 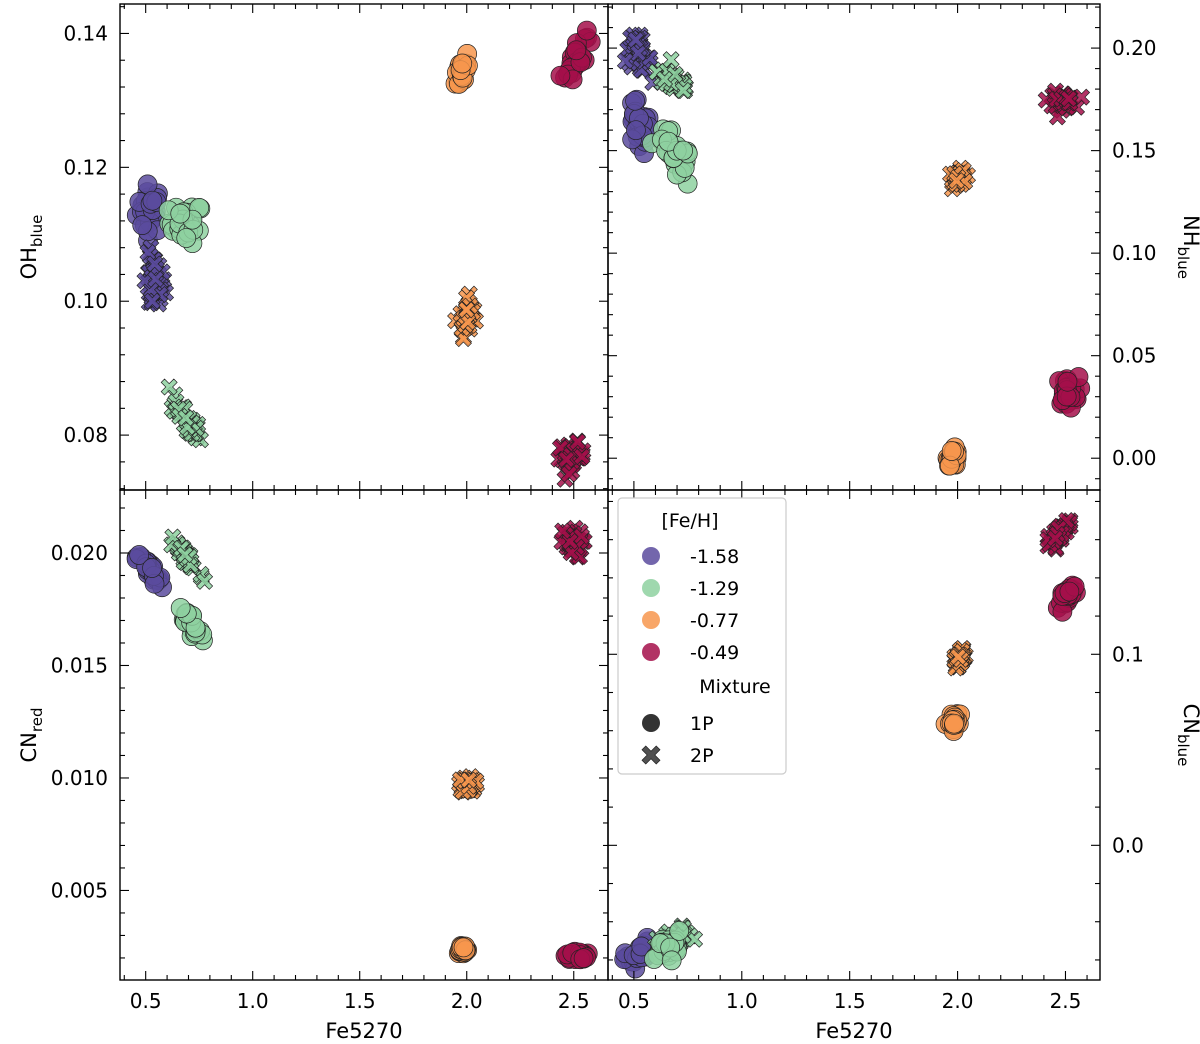 I want to click on legend-title: [Fe/H], so click(x=689, y=521).